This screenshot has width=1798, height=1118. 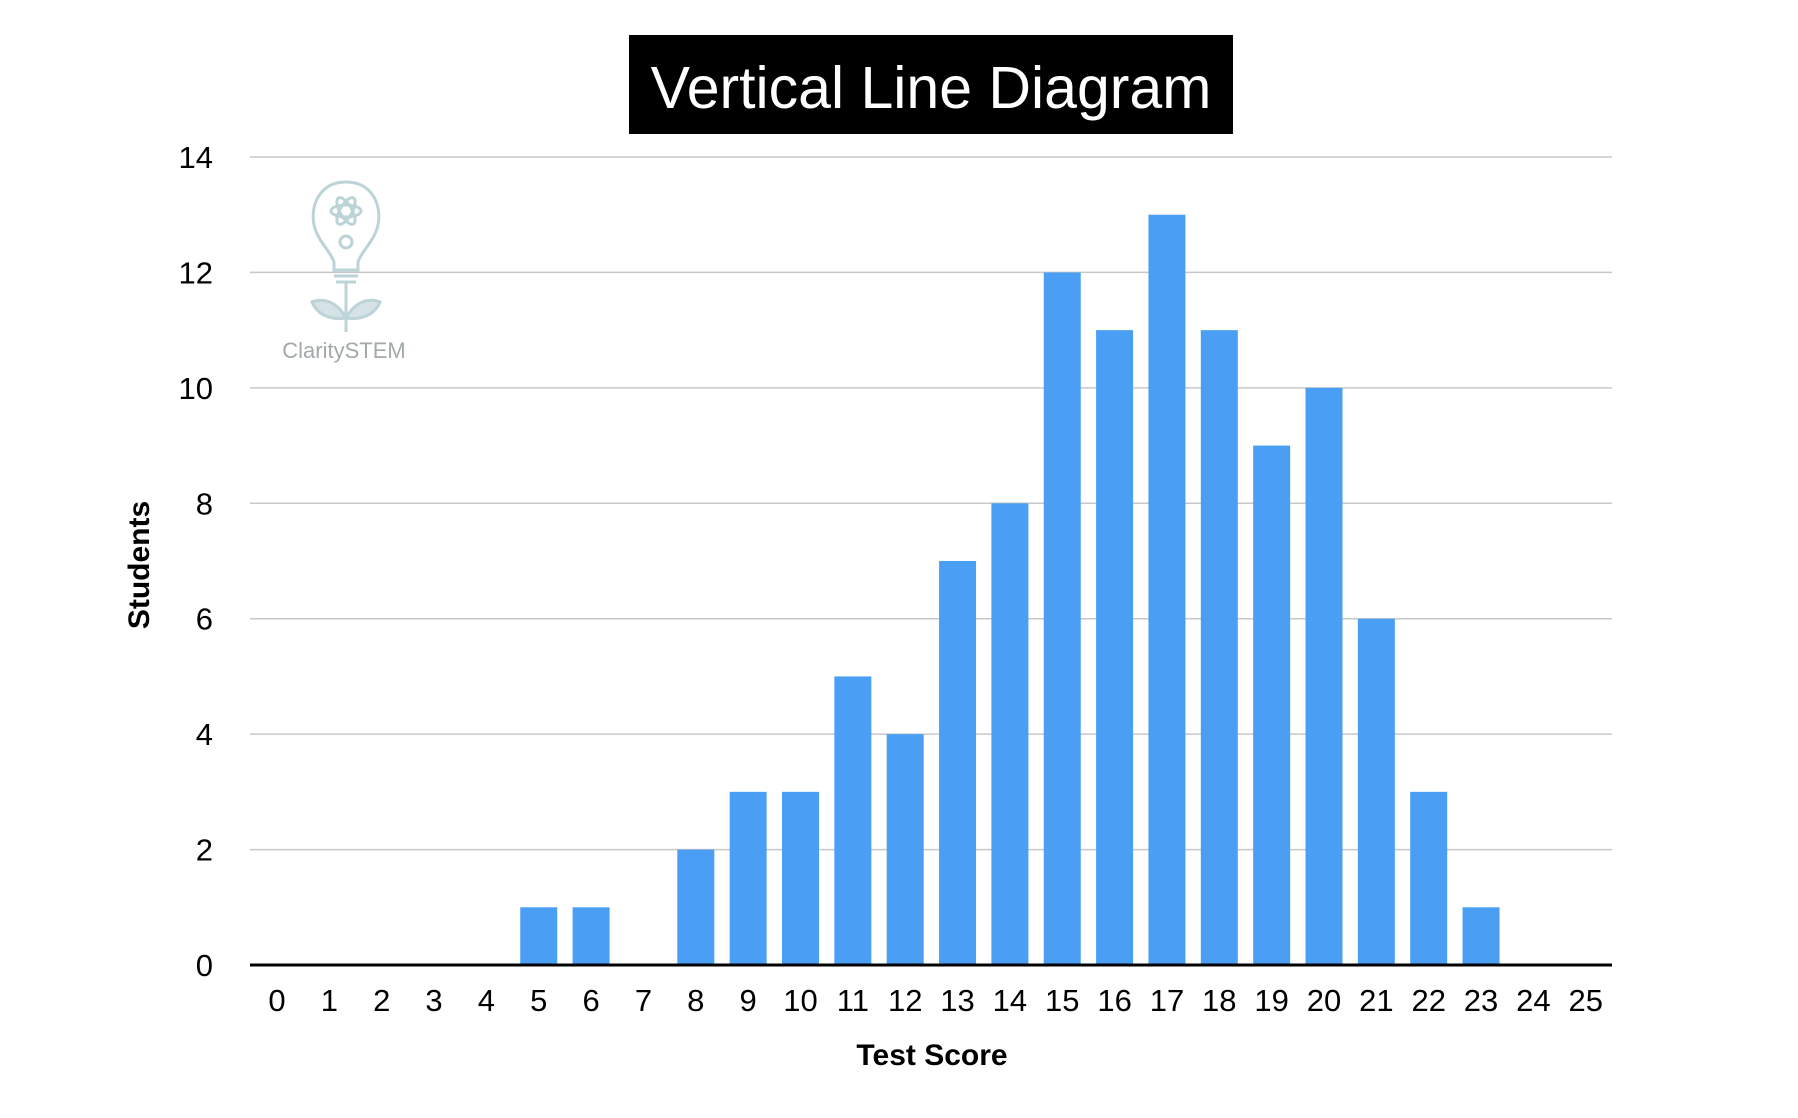 I want to click on chart-title-box: Vertical Line Diagram, so click(x=931, y=84).